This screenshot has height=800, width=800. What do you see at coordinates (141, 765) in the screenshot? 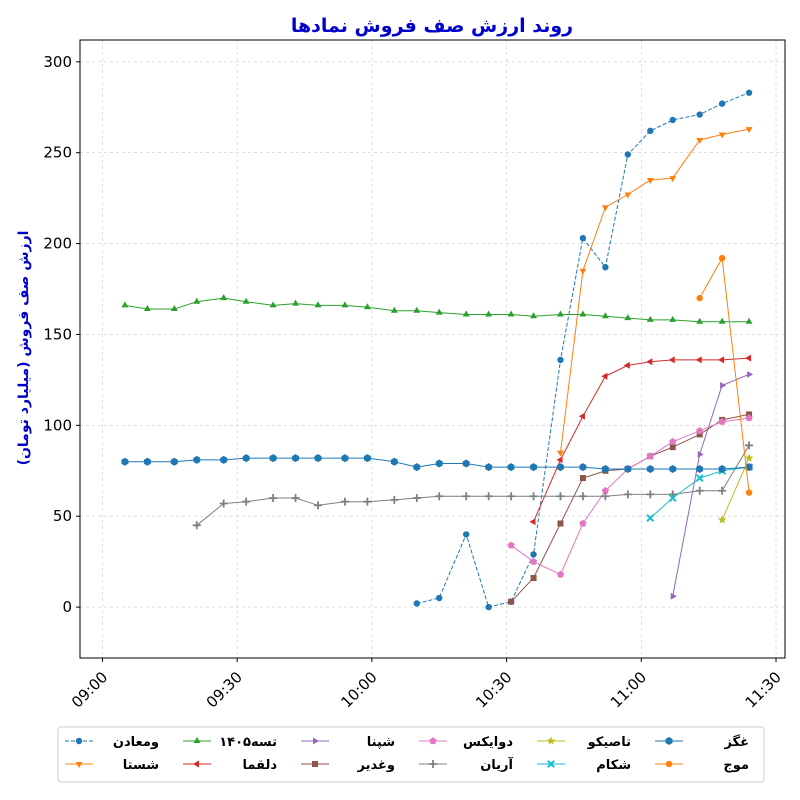
I see `legend-label: شستا` at bounding box center [141, 765].